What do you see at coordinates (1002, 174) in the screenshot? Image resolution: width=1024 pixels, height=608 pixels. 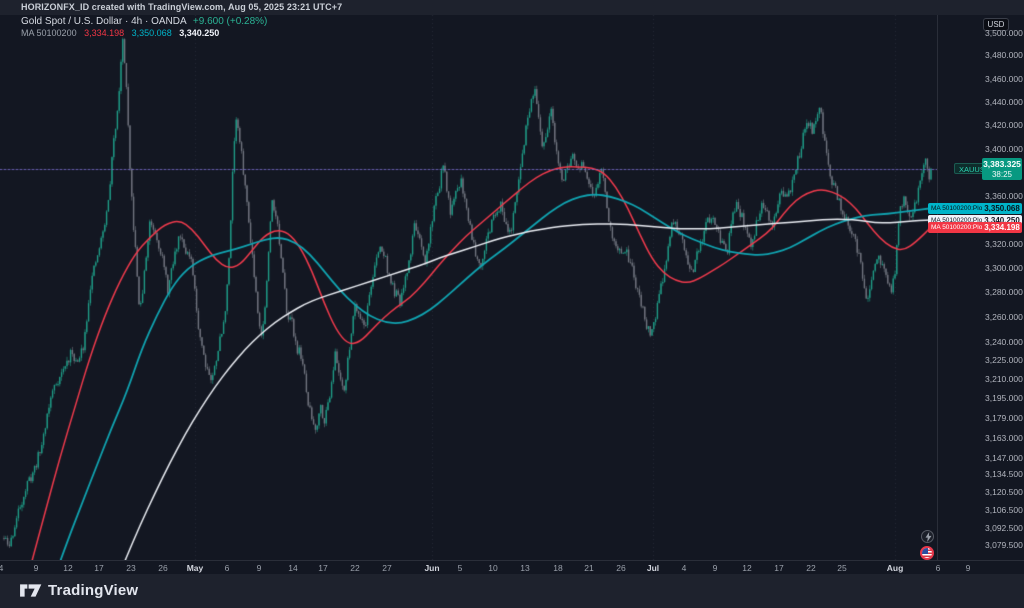 I see `bar-countdown: 38:25` at bounding box center [1002, 174].